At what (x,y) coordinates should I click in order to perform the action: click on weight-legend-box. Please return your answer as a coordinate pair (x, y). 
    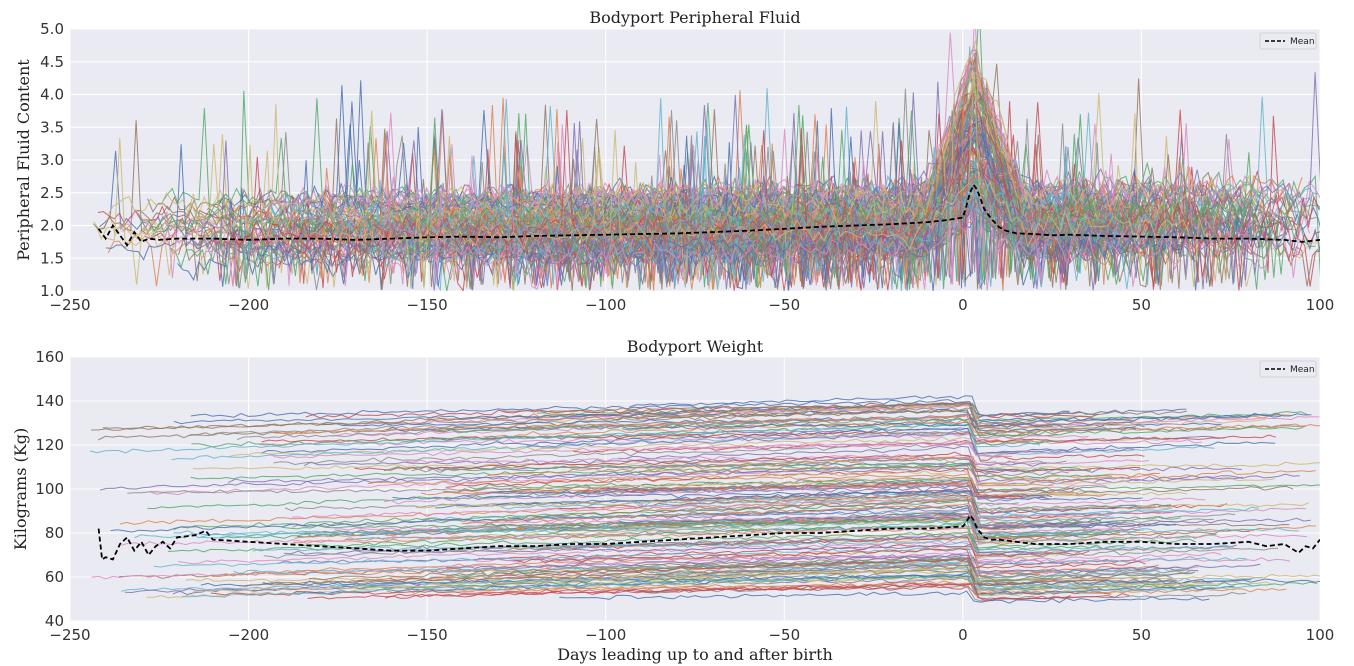
    Looking at the image, I should click on (1288, 369).